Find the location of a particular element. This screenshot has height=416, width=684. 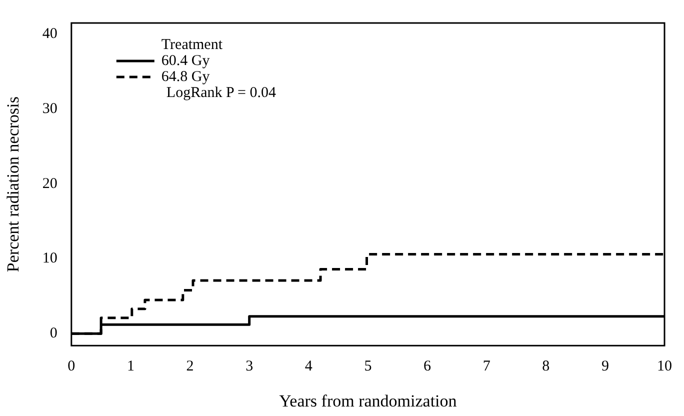

x-tick-label: 4 is located at coordinates (308, 366).